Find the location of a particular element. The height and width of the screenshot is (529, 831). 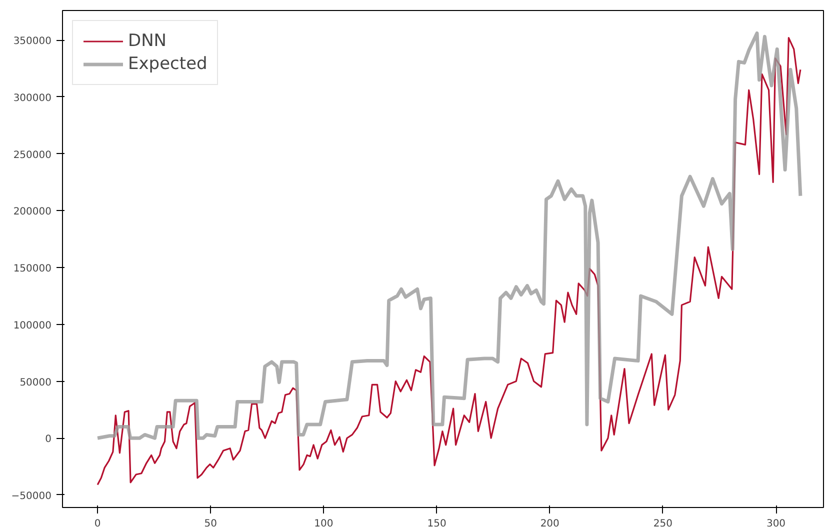

x-tick-label: 300 is located at coordinates (776, 523).